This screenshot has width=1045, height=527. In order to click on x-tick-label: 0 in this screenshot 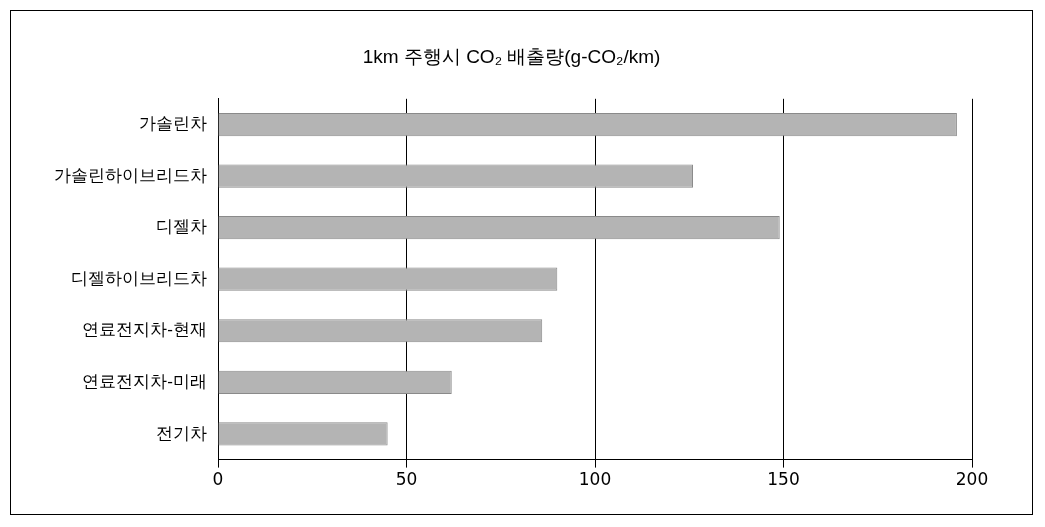, I will do `click(218, 479)`.